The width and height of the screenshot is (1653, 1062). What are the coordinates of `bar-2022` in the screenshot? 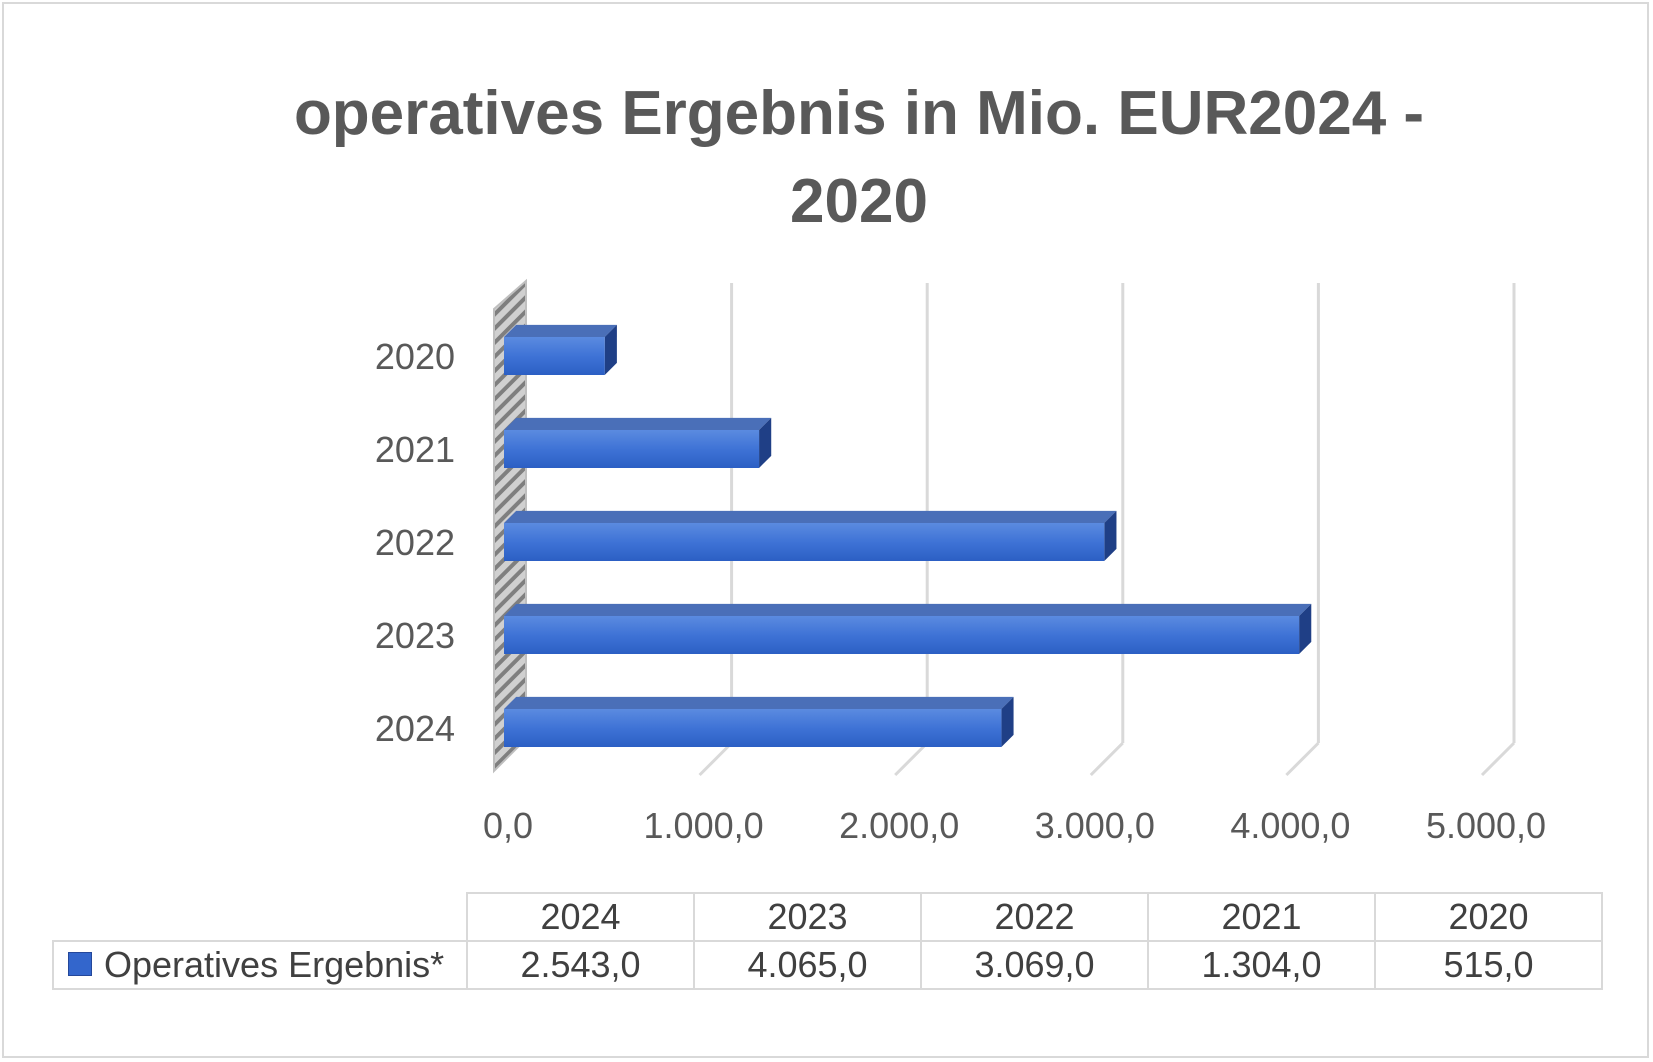 It's located at (810, 535).